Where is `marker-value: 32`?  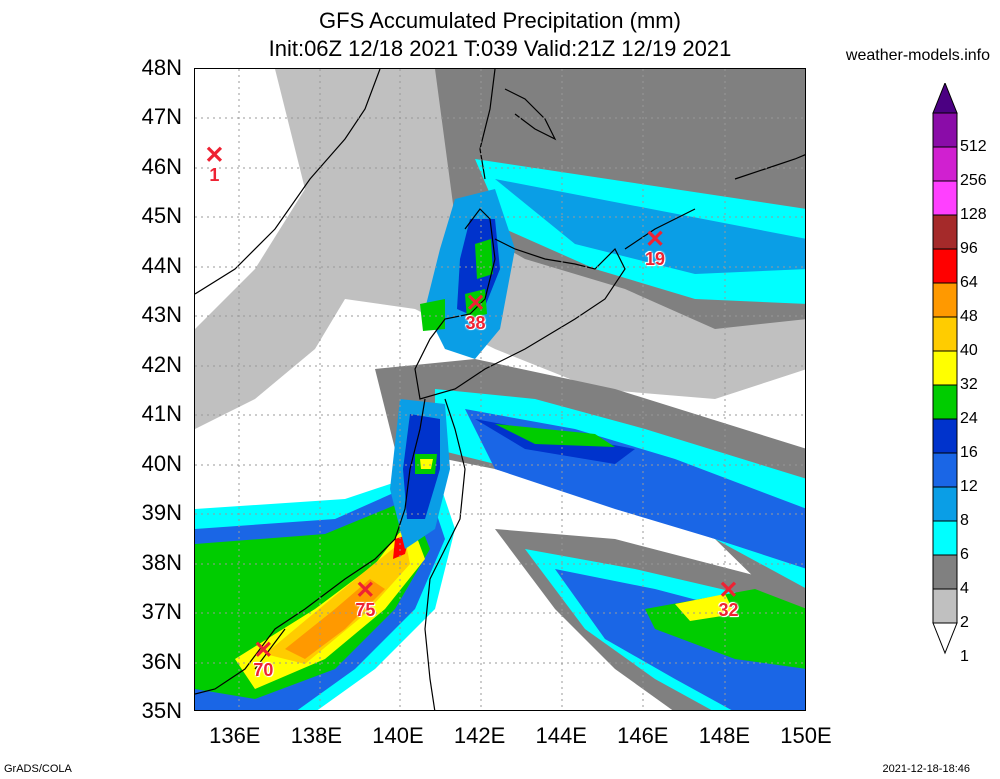 marker-value: 32 is located at coordinates (728, 610).